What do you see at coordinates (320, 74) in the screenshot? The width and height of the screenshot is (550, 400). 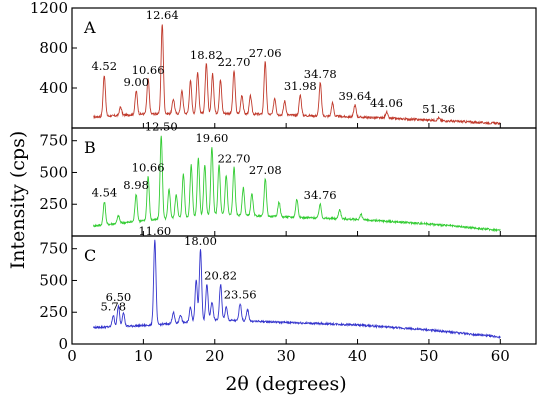 I see `peak-label: 34.78` at bounding box center [320, 74].